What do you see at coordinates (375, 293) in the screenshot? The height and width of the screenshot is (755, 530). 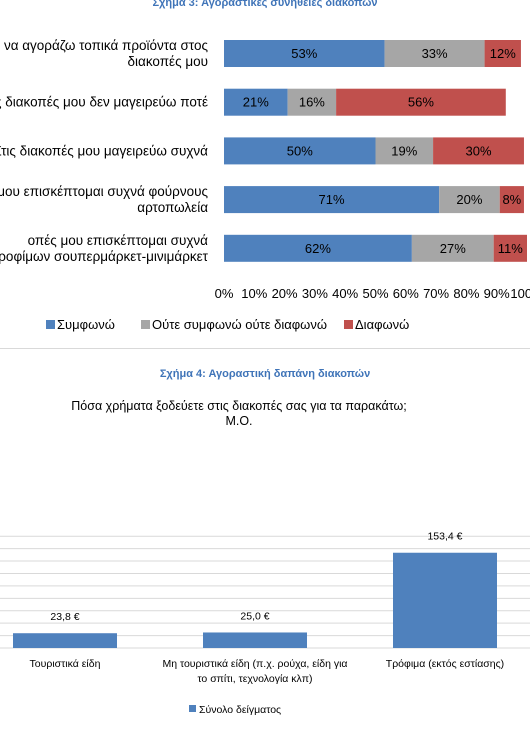 I see `x-tick-label: 50%` at bounding box center [375, 293].